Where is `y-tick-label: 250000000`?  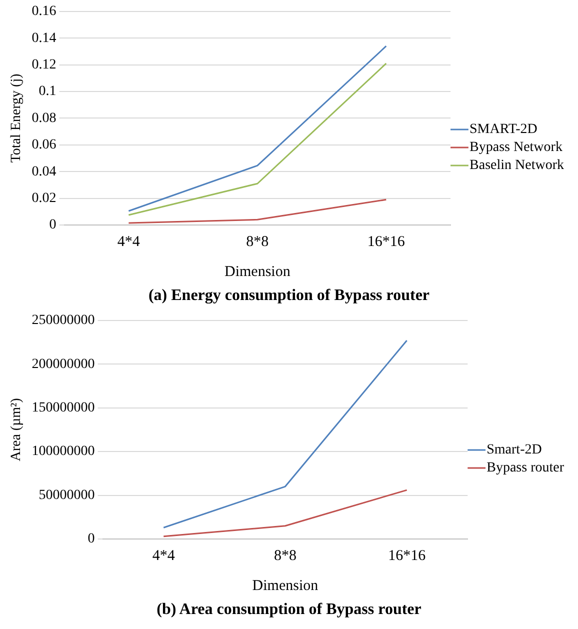
y-tick-label: 250000000 is located at coordinates (63, 320).